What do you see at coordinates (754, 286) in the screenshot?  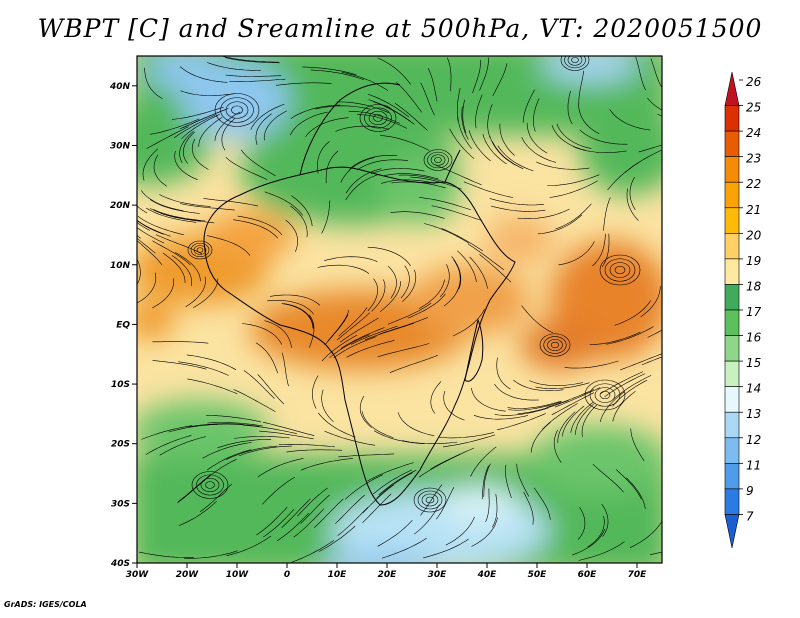 I see `colorbar-label: 18` at bounding box center [754, 286].